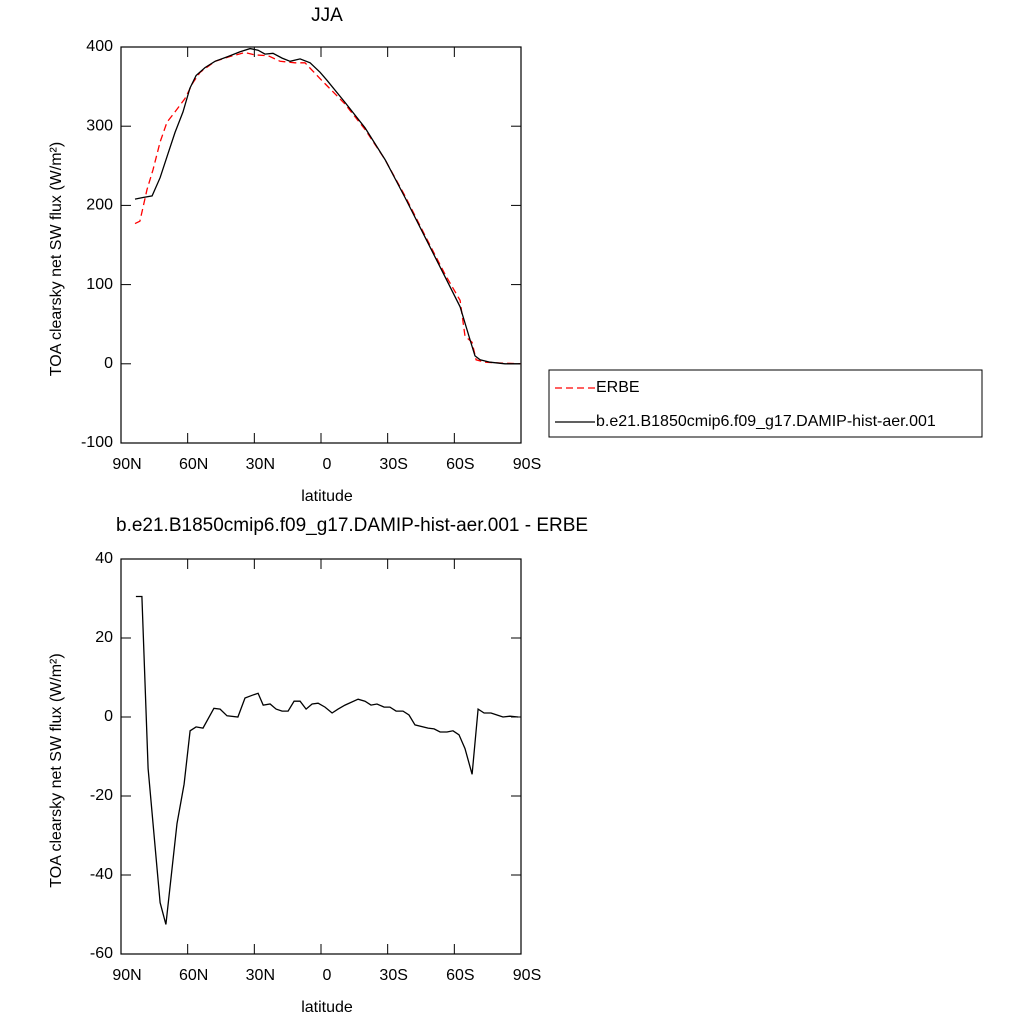  What do you see at coordinates (101, 953) in the screenshot?
I see `y-tick-label: -60` at bounding box center [101, 953].